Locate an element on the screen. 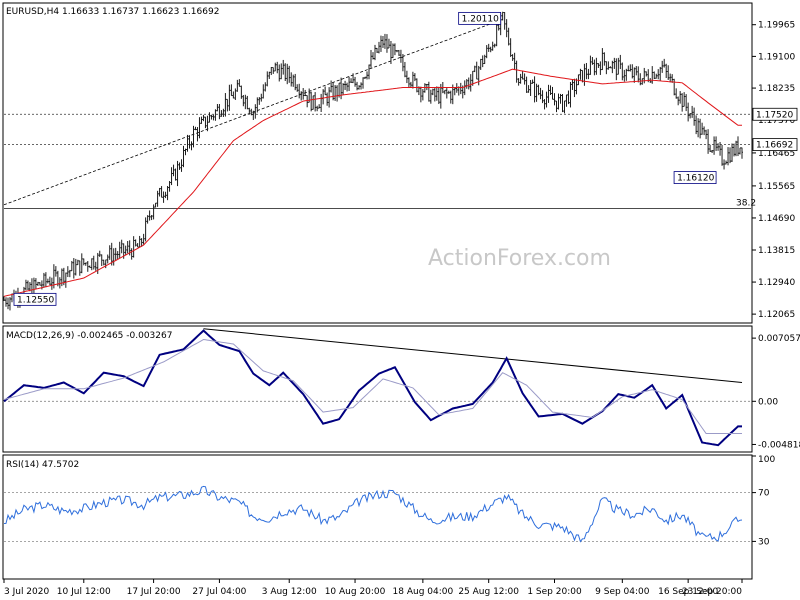 The image size is (800, 600). price-ytick-label: 1.19965 is located at coordinates (776, 26).